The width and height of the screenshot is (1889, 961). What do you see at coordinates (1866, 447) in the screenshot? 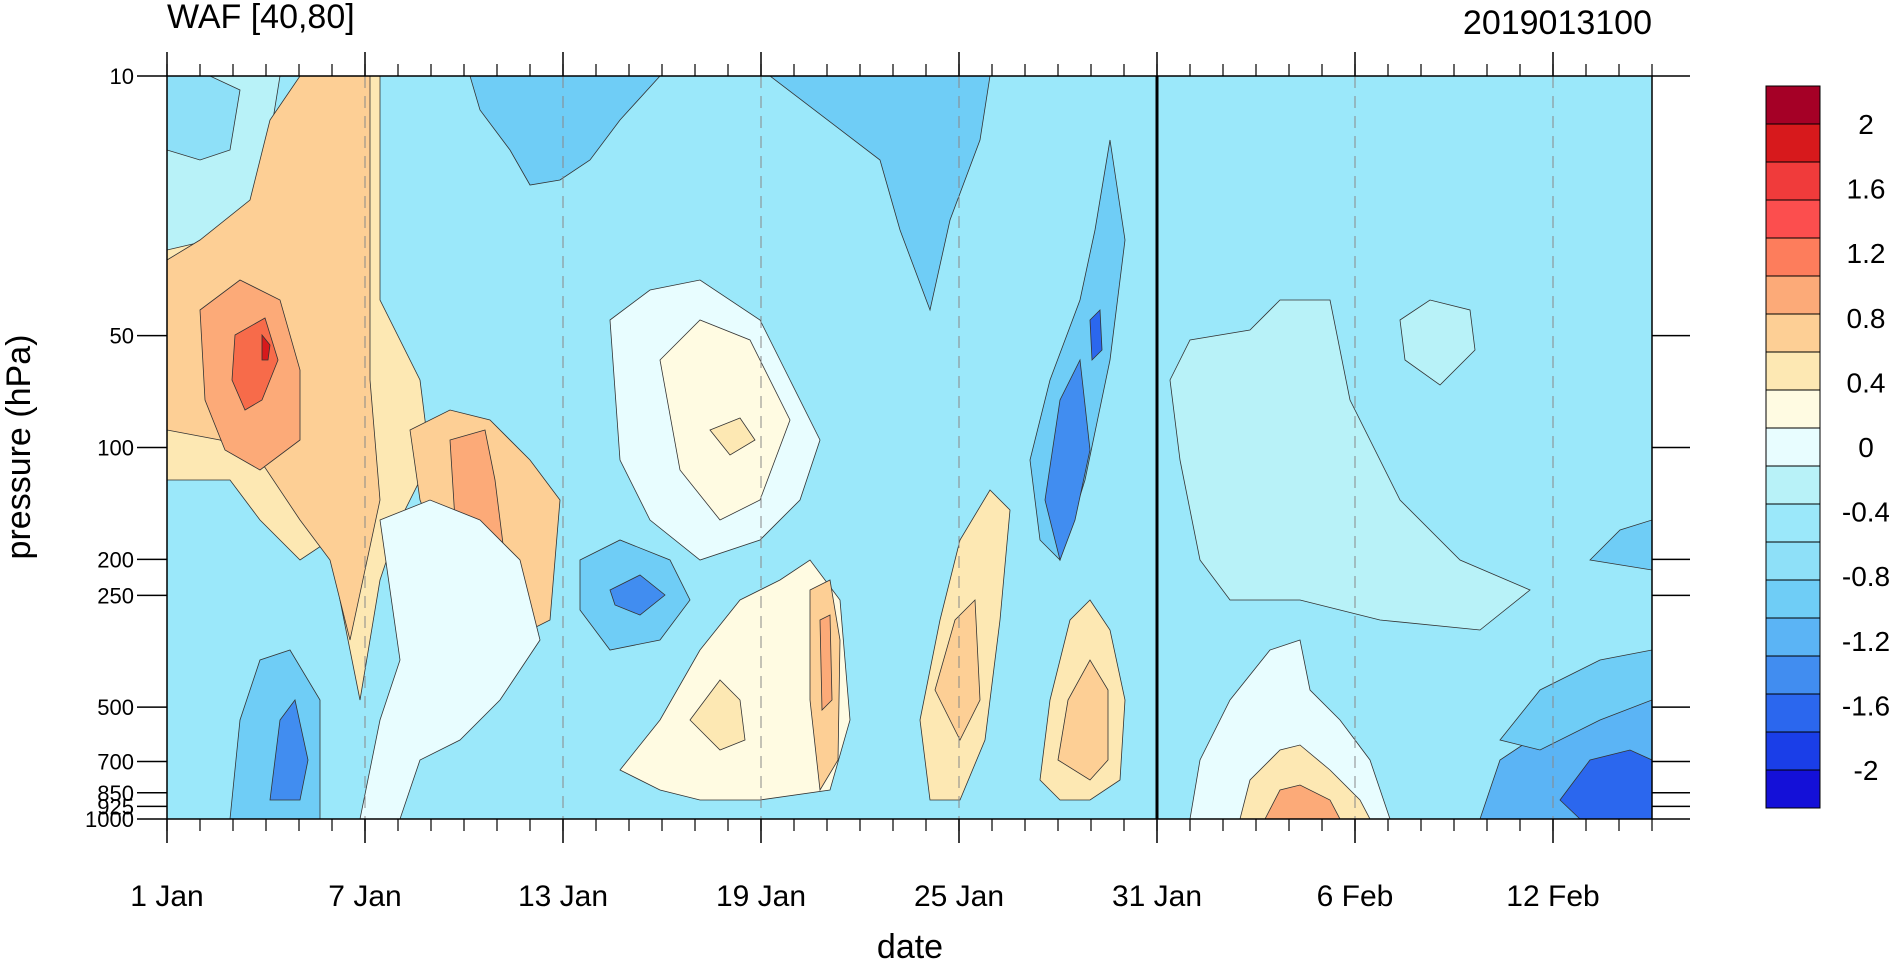
I see `colorbar-label: 0` at bounding box center [1866, 447].